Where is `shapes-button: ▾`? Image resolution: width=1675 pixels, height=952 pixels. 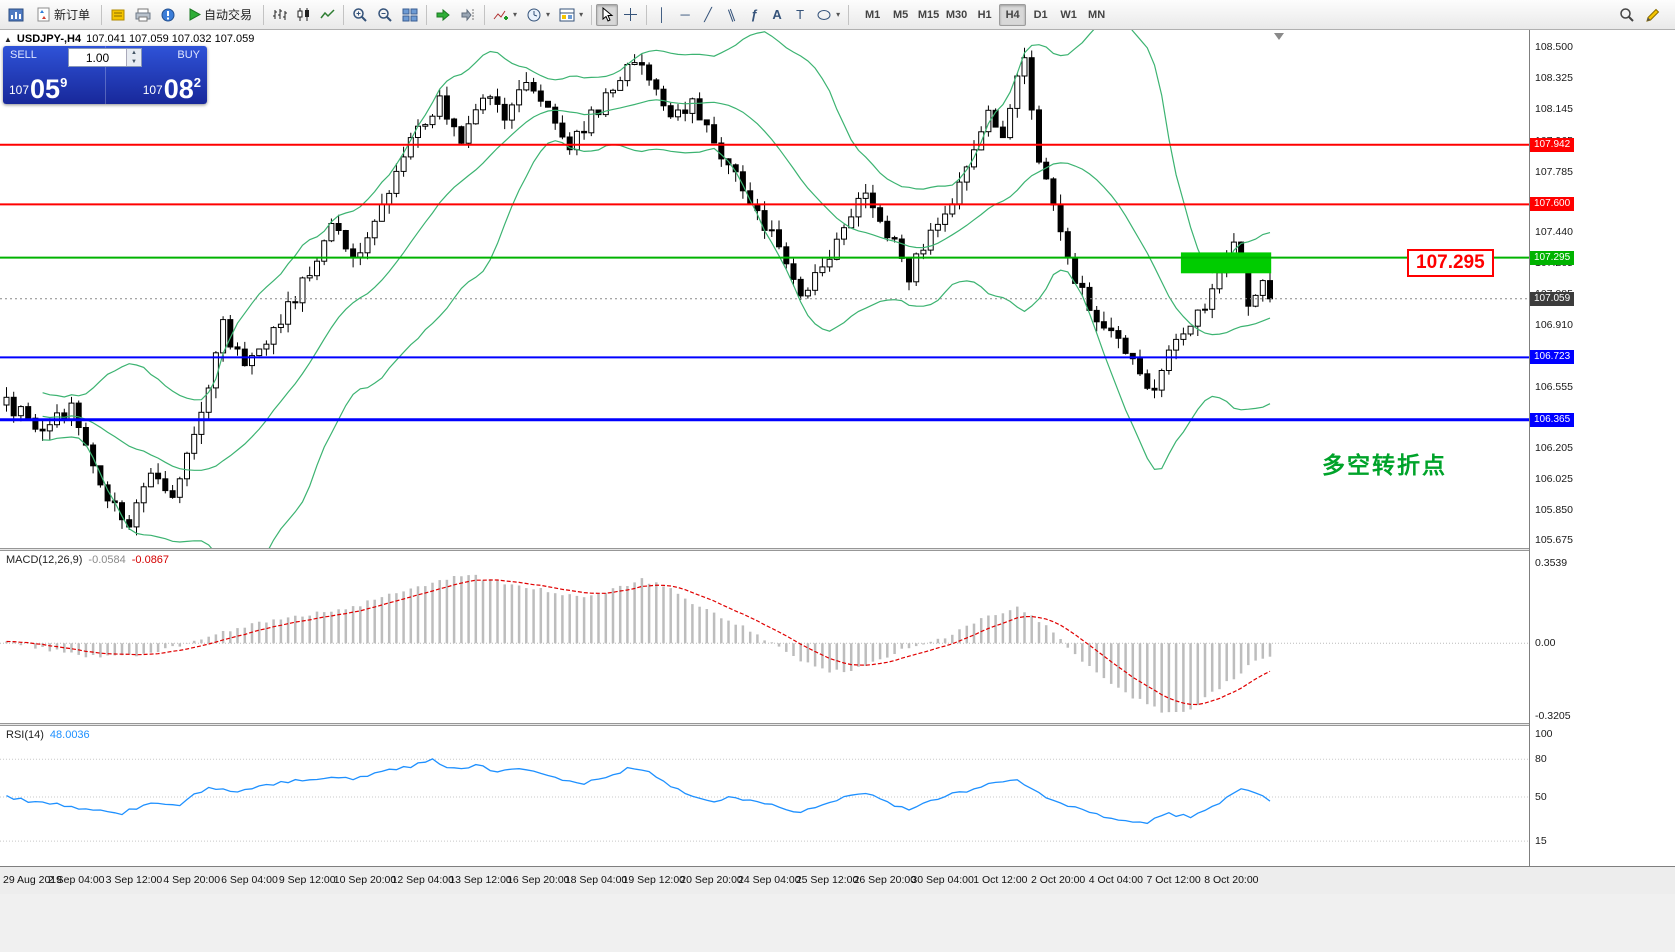 shapes-button: ▾ is located at coordinates (828, 15).